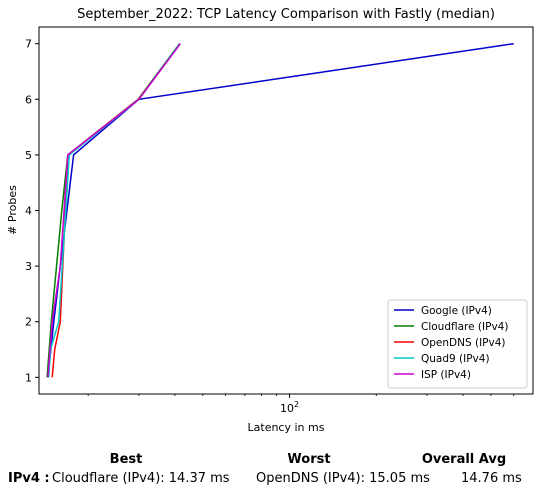 This screenshot has width=542, height=496. Describe the element at coordinates (28, 155) in the screenshot. I see `y-tick-label: 5` at that location.